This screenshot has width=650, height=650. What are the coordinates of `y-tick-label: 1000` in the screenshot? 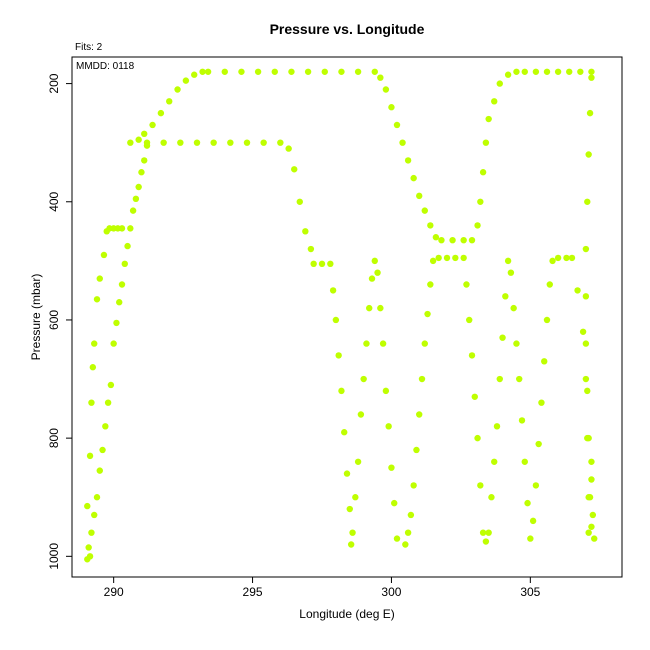 It's located at (54, 556).